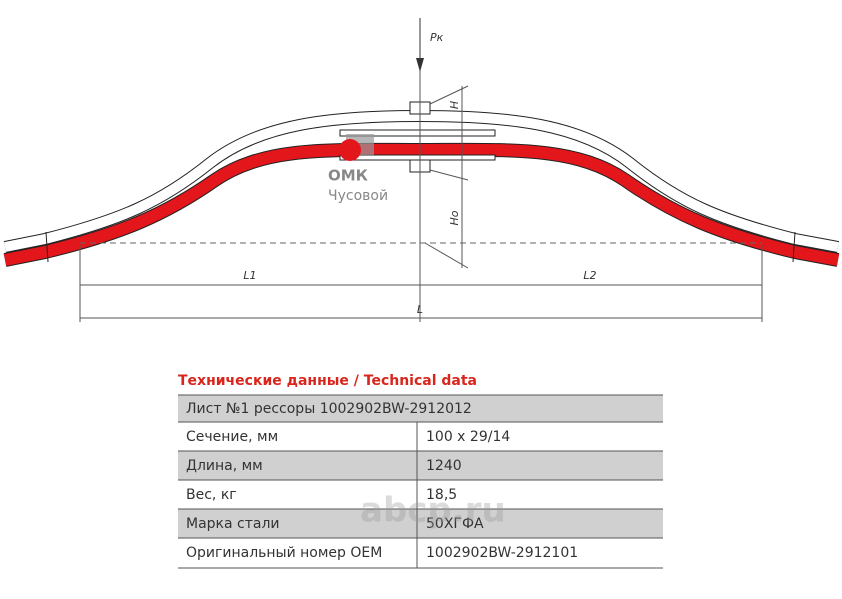 This screenshot has height=599, width=842. Describe the element at coordinates (327, 381) in the screenshot. I see `table-title: Технические данные / Technical data` at that location.